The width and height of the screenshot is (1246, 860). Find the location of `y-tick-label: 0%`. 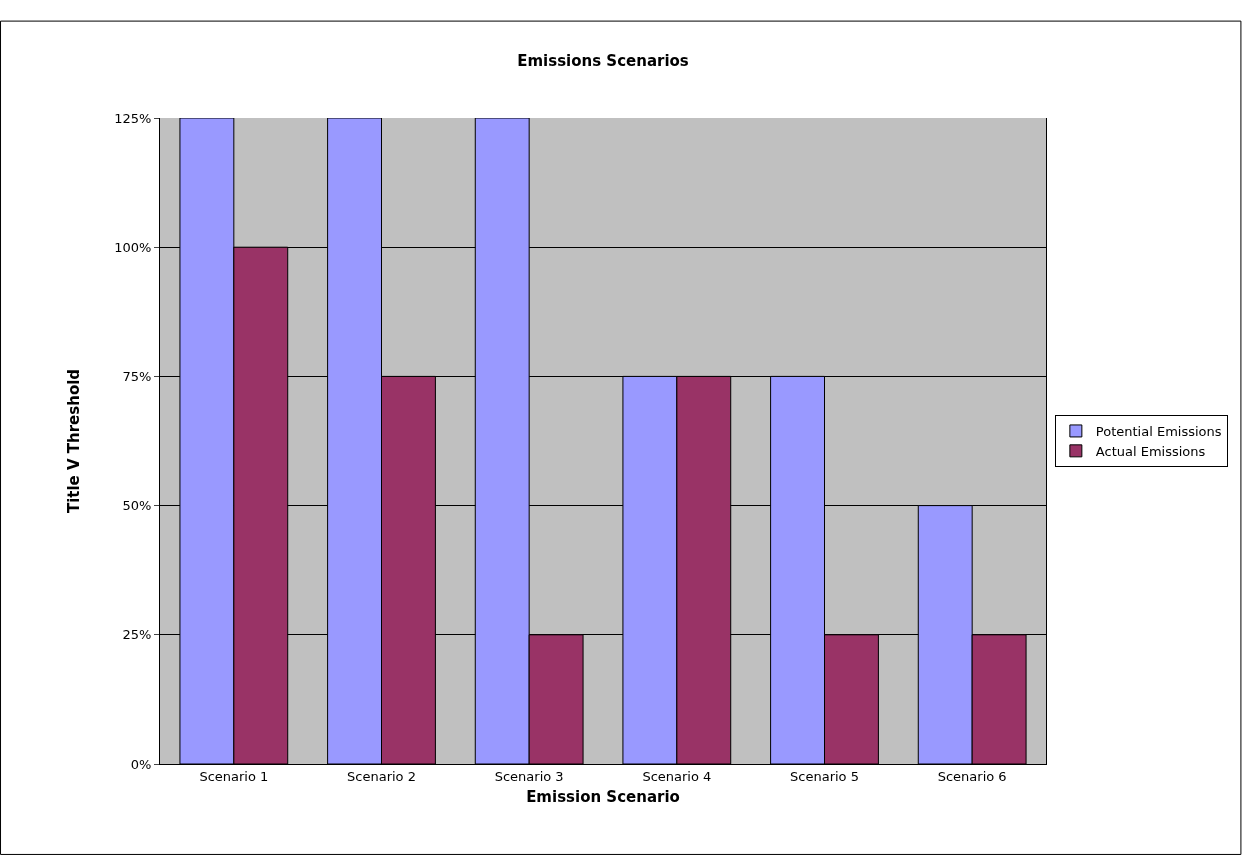

y-tick-label: 0% is located at coordinates (141, 764).